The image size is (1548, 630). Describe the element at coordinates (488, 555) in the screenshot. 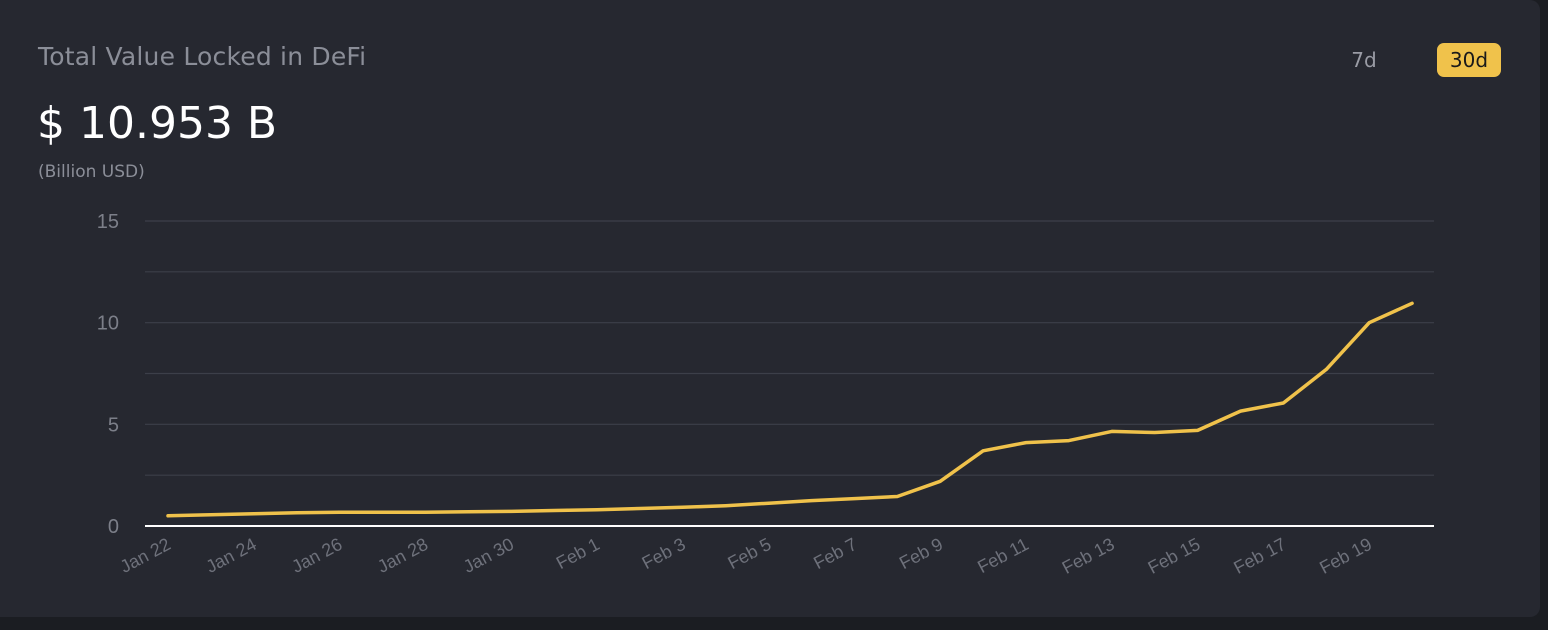

I see `x-tick-label: Jan 30` at that location.